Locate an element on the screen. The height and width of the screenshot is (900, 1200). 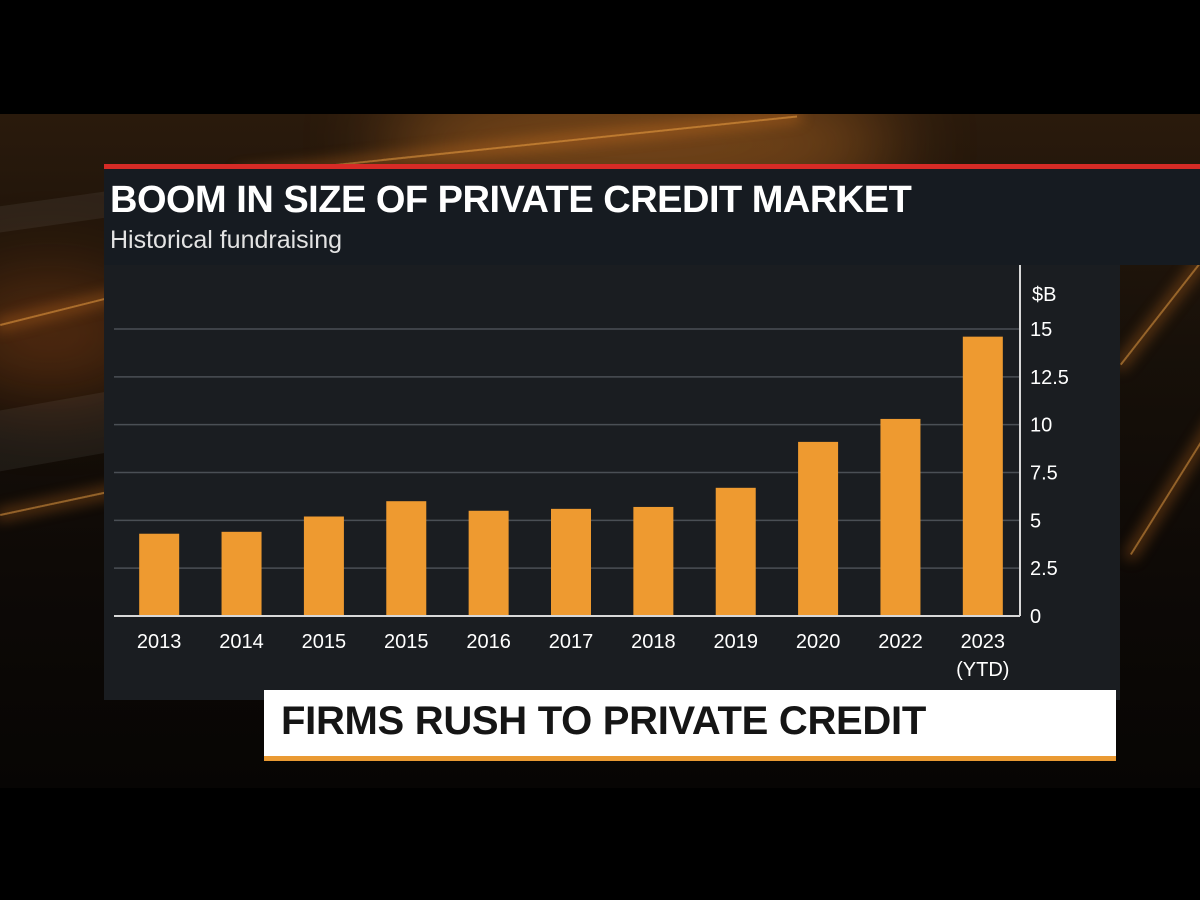
chart-title: BOOM IN SIZE OF PRIVATE CREDIT MARKET is located at coordinates (511, 200).